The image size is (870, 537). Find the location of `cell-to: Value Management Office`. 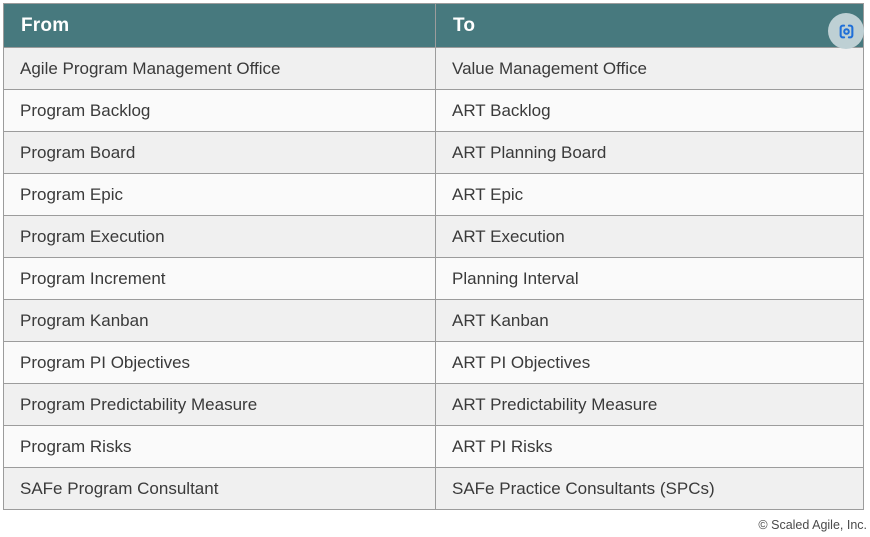

cell-to: Value Management Office is located at coordinates (649, 68).